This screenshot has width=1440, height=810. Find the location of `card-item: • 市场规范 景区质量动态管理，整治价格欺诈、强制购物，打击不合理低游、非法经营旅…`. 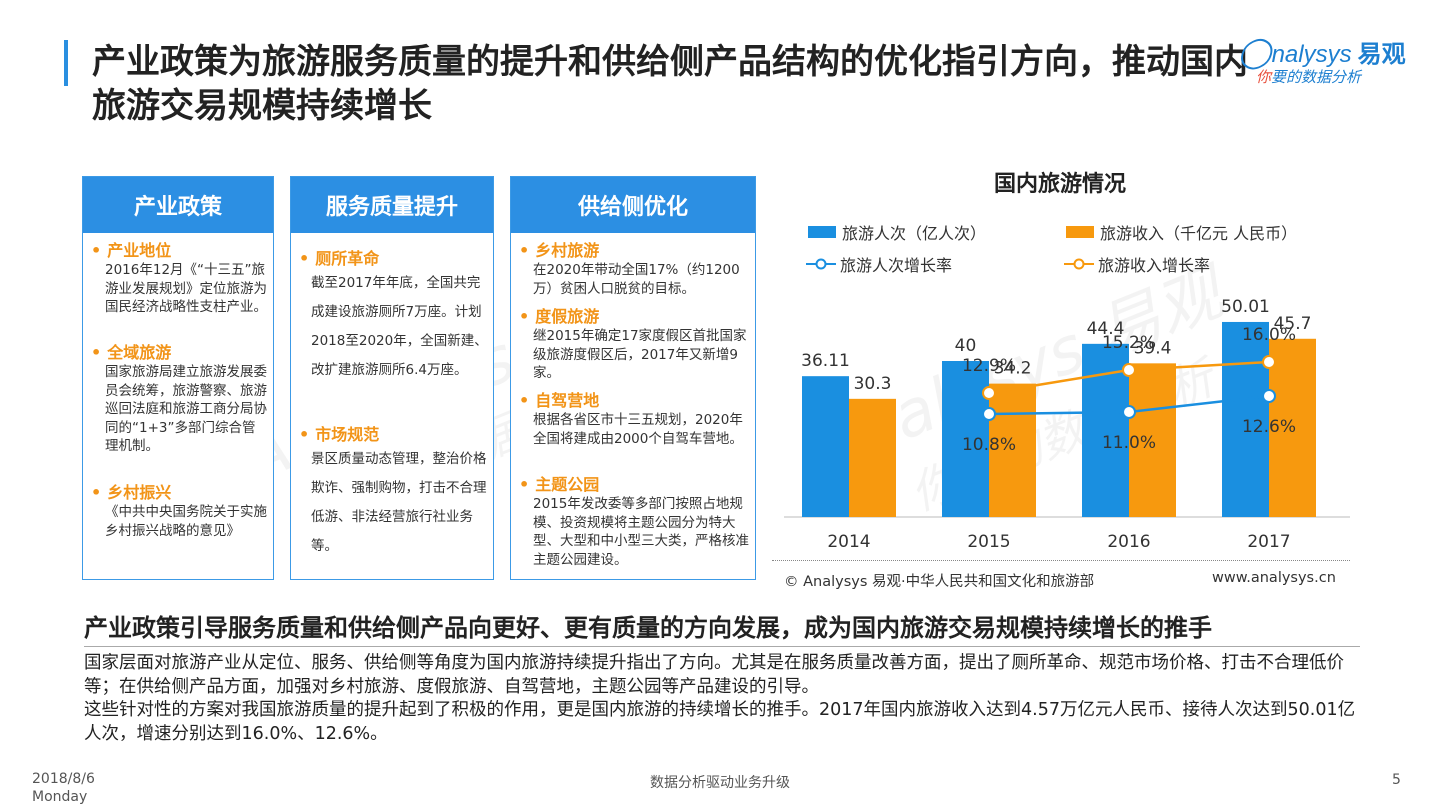

card-item: • 市场规范 景区质量动态管理，整治价格欺诈、强制购物，打击不合理低游、非法经营旅… is located at coordinates (394, 493).